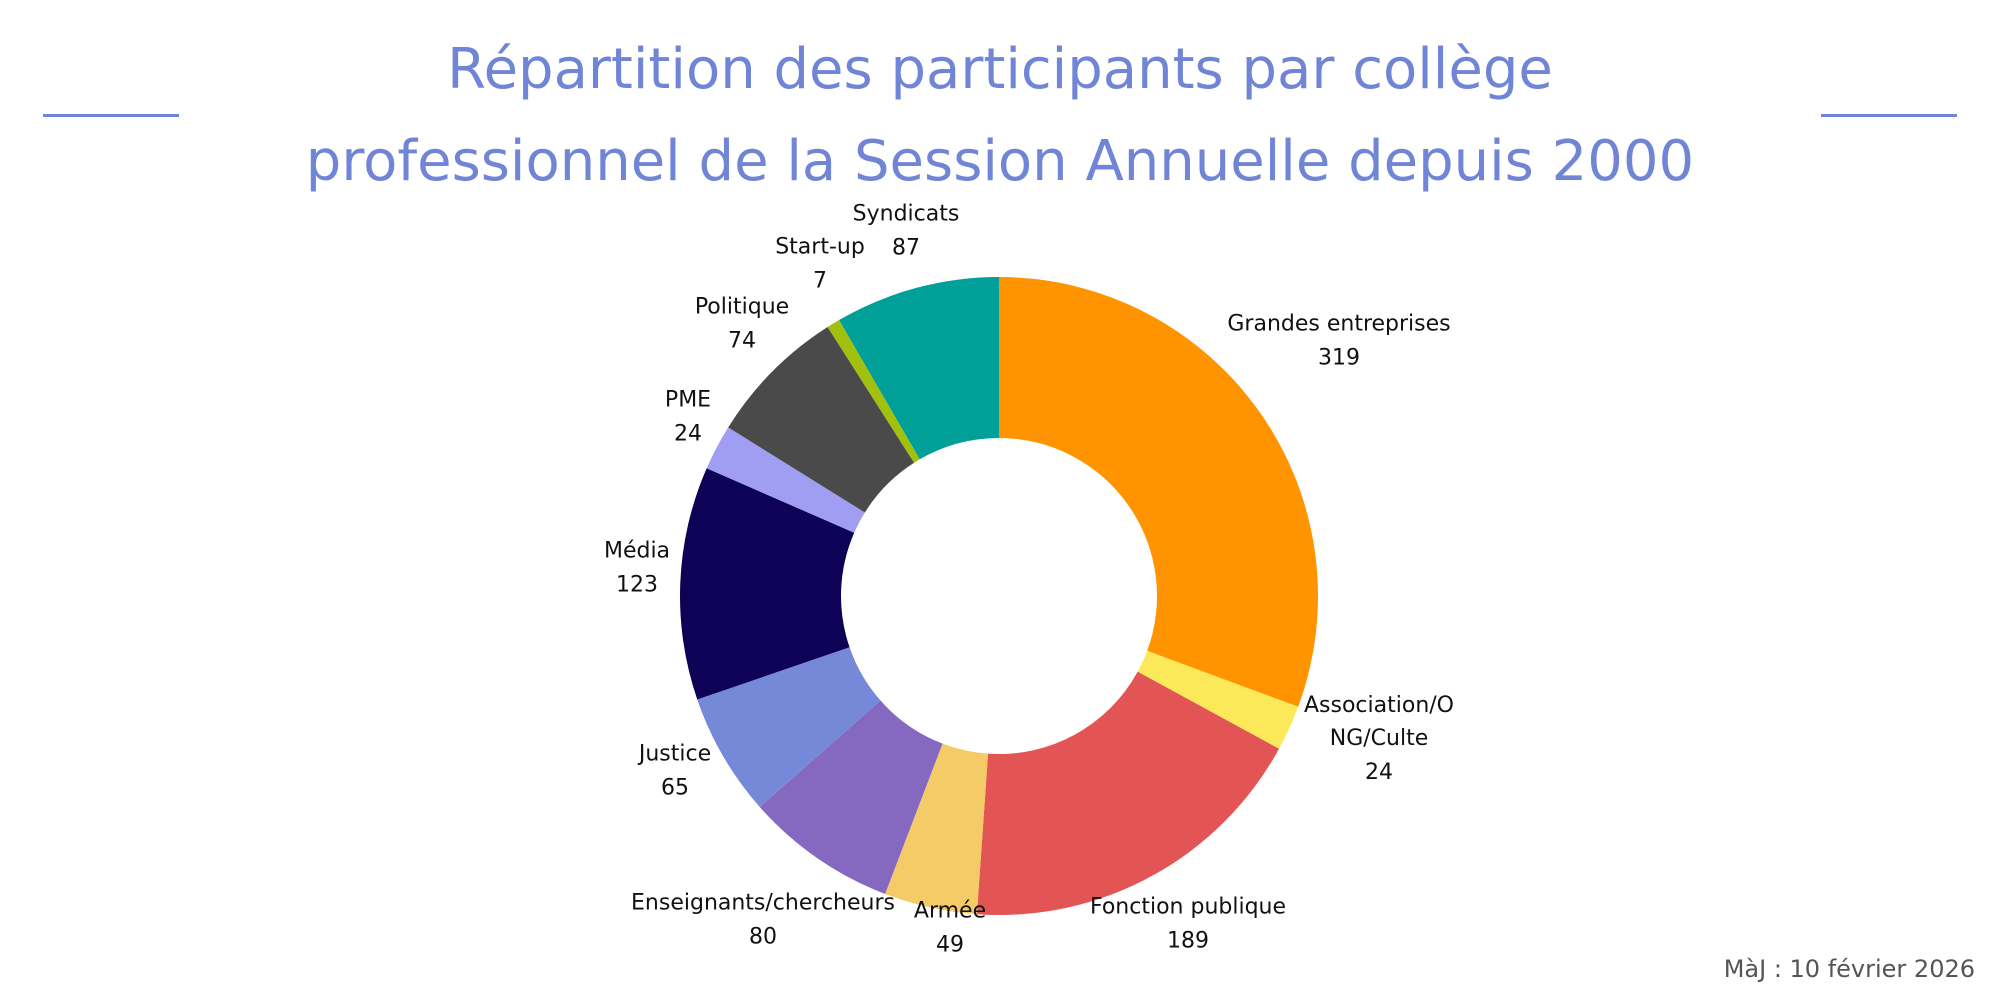  What do you see at coordinates (688, 418) in the screenshot?
I see `data-label: PME 24` at bounding box center [688, 418].